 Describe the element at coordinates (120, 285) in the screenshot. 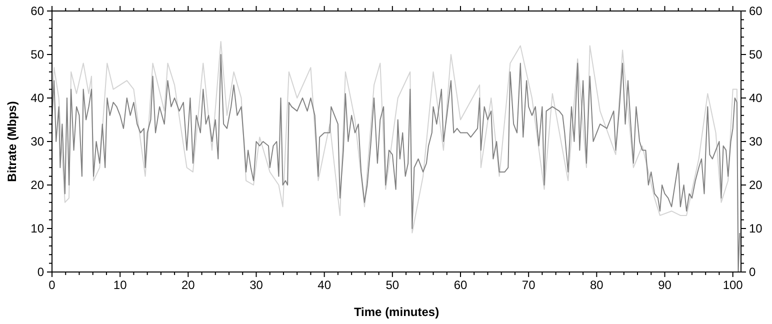

I see `x-tick-label: 10` at that location.